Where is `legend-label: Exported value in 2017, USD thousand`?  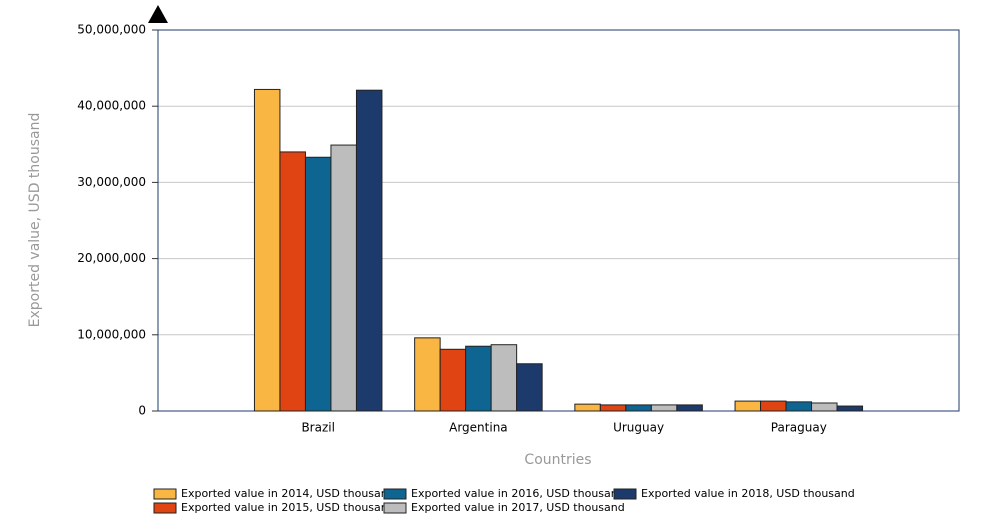 legend-label: Exported value in 2017, USD thousand is located at coordinates (518, 507).